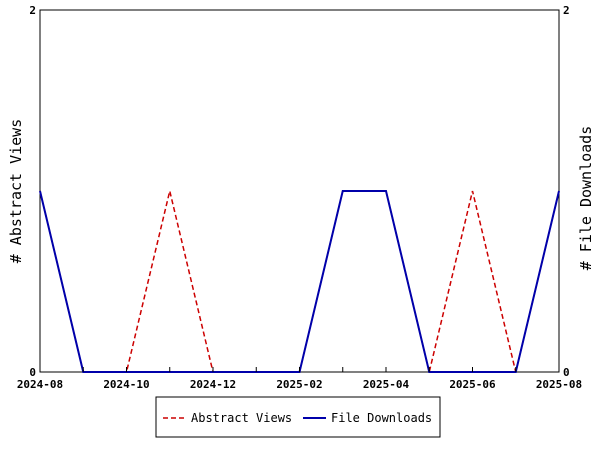 This screenshot has height=450, width=600. What do you see at coordinates (213, 384) in the screenshot?
I see `x-tick-label: 2024-12` at bounding box center [213, 384].